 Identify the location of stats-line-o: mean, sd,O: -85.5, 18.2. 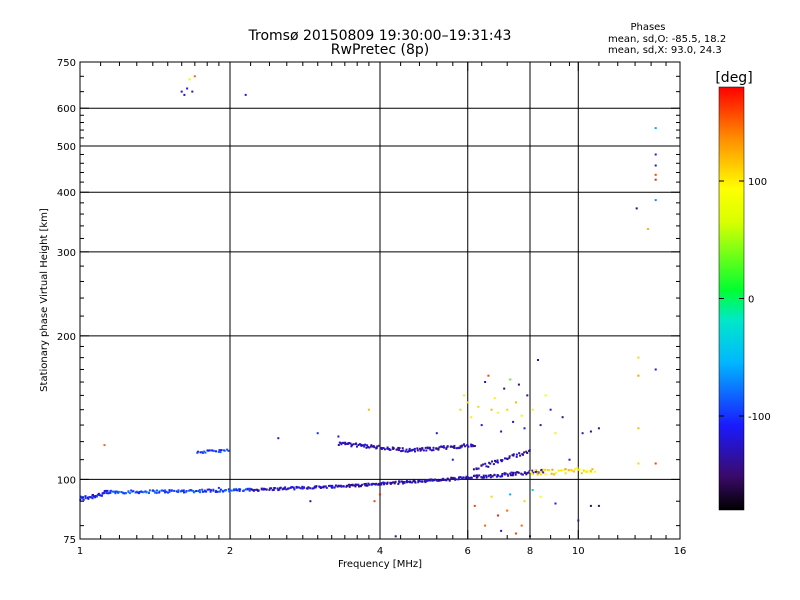
(667, 39).